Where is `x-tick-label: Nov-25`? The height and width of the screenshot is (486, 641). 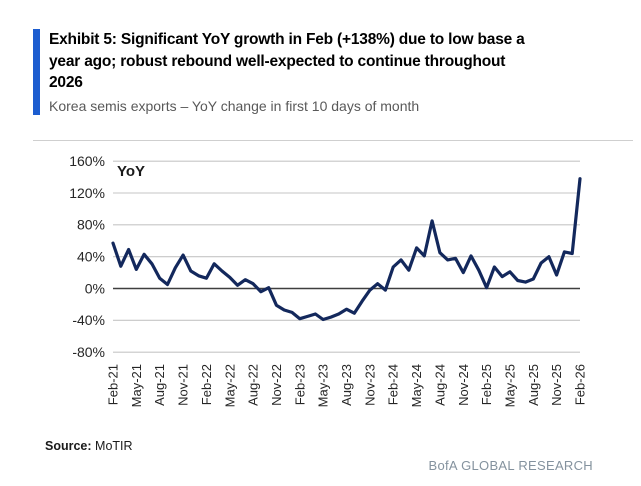 x-tick-label: Nov-25 is located at coordinates (556, 385).